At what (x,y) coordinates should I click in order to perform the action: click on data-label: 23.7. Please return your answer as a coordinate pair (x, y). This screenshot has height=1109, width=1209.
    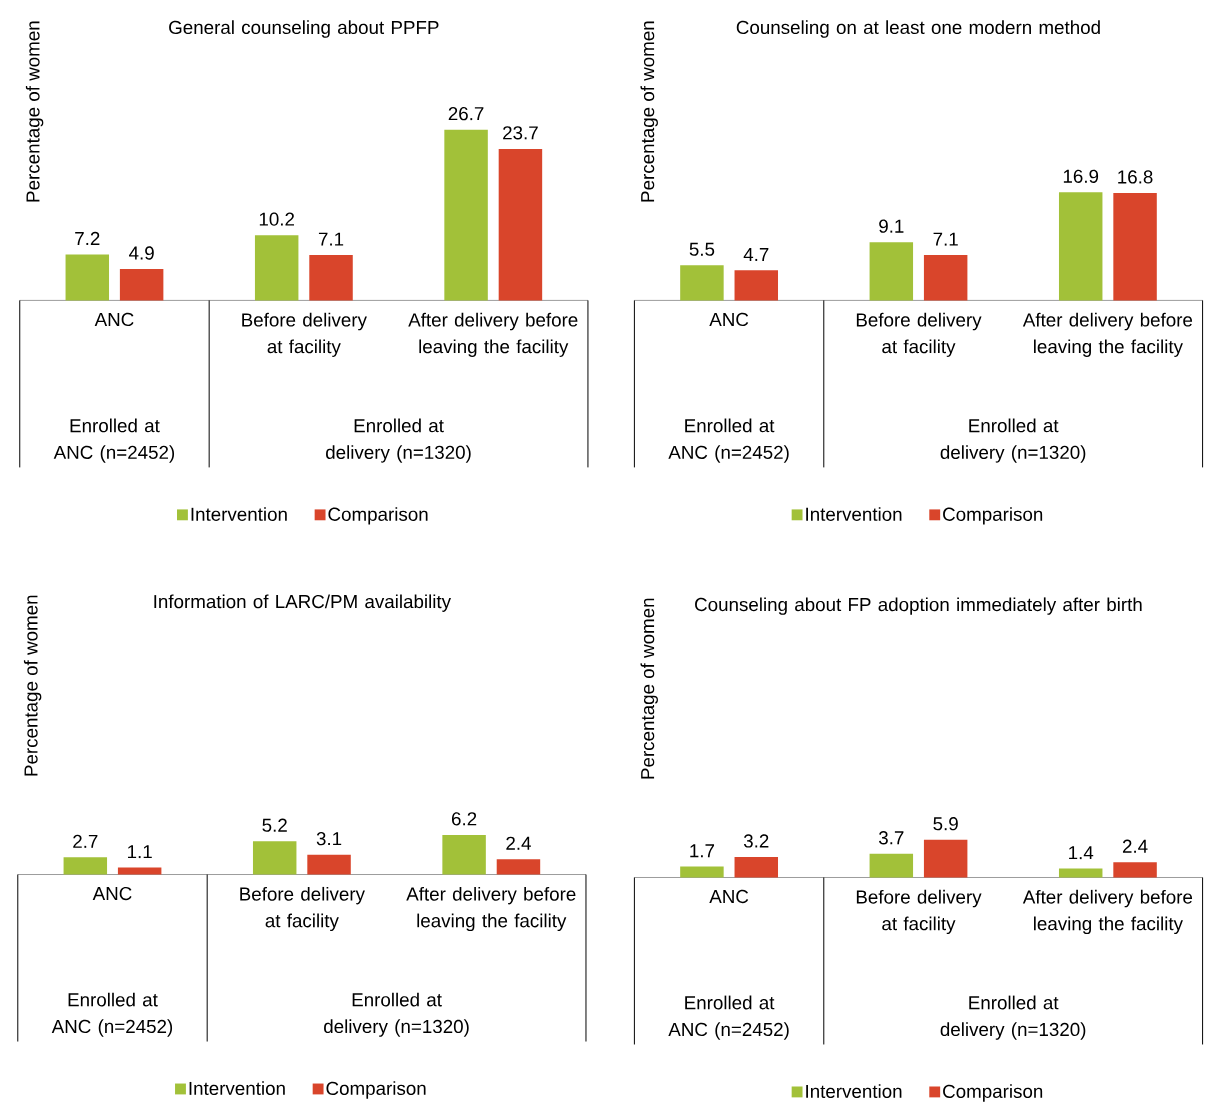
    Looking at the image, I should click on (520, 133).